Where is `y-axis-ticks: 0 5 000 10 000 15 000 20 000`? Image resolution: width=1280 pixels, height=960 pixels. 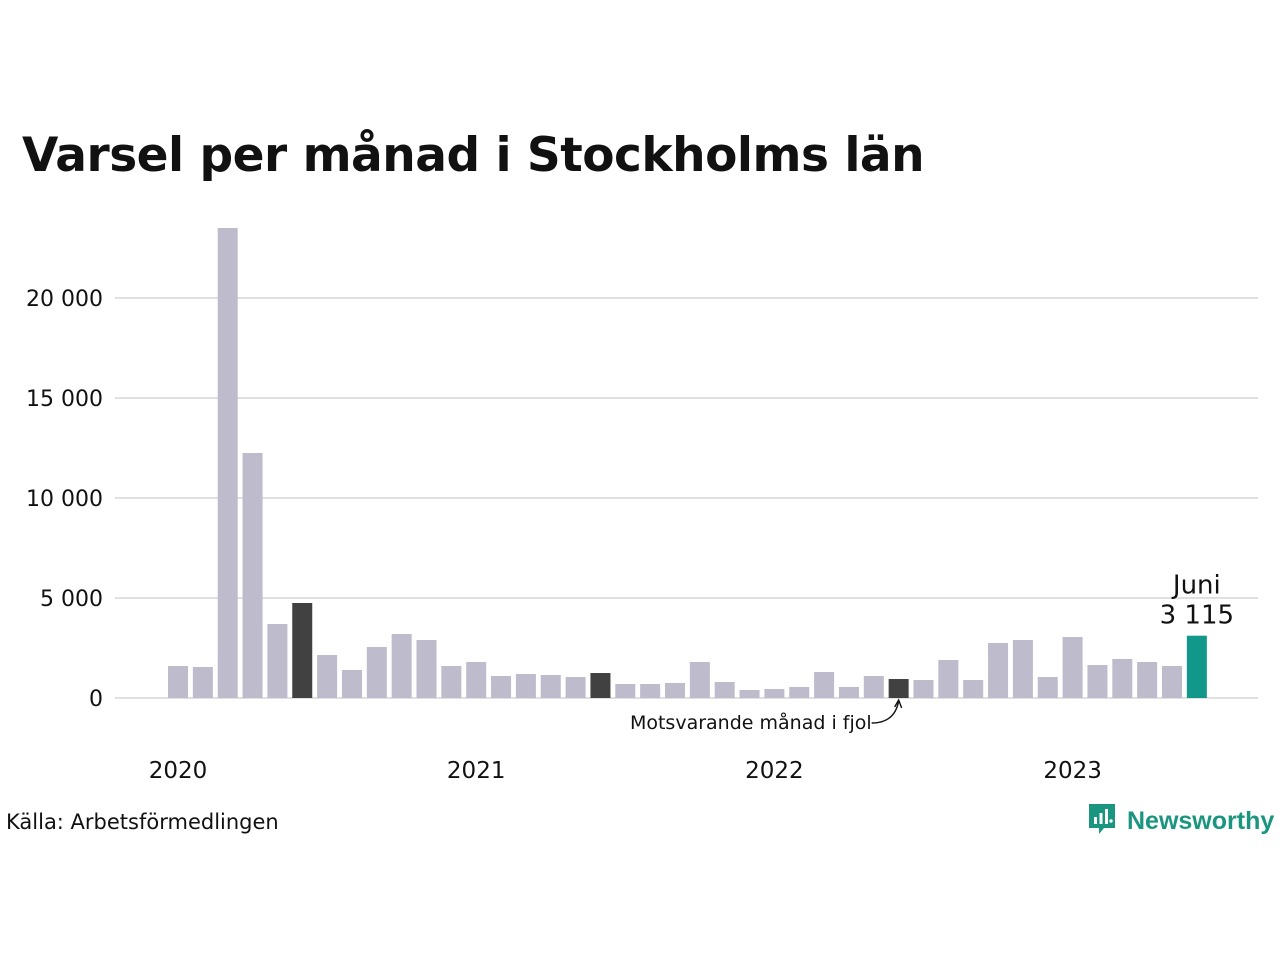
y-axis-ticks: 0 5 000 10 000 15 000 20 000 is located at coordinates (64, 499).